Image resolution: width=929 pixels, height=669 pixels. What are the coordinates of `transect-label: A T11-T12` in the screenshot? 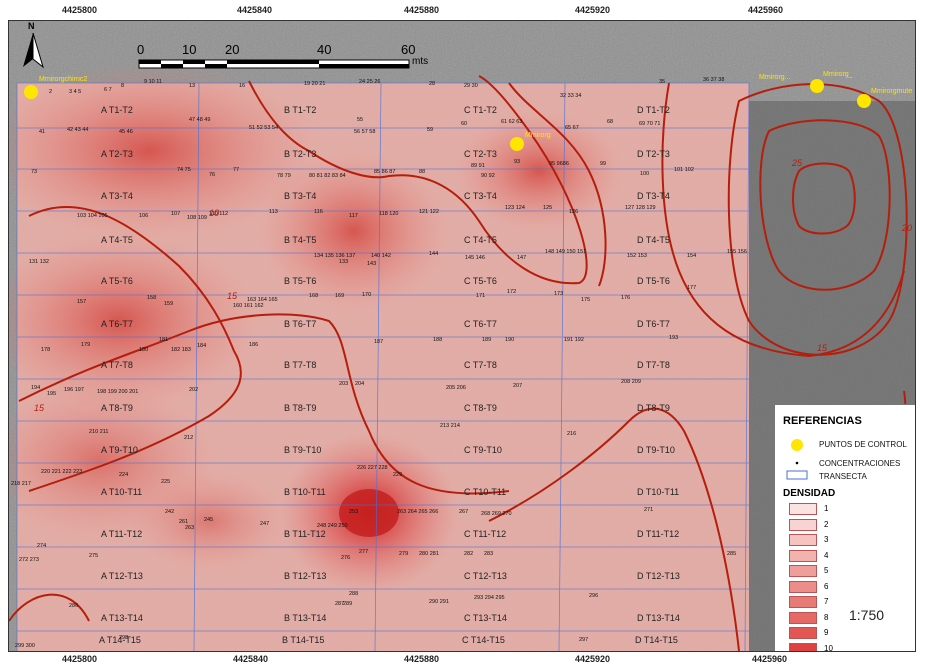 It's located at (121, 534).